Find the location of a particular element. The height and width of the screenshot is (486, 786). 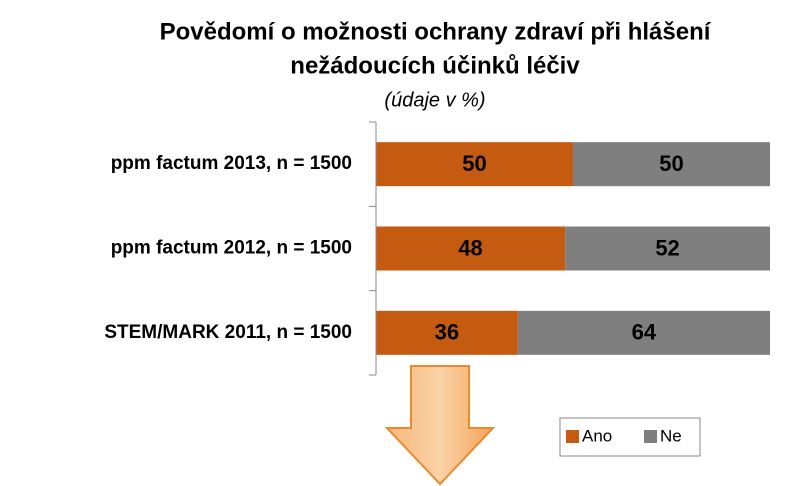

y-tick-label: STEM/MARK 2011, n = 1500 is located at coordinates (228, 332).